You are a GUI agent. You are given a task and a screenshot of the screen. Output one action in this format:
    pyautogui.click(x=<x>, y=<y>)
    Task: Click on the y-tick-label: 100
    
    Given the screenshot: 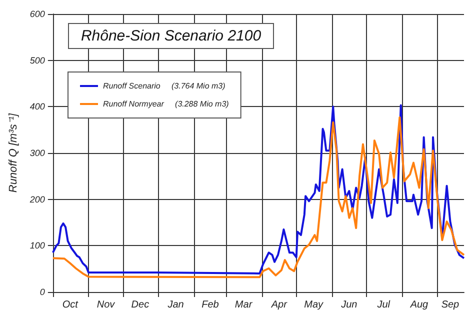 What is the action you would take?
    pyautogui.click(x=37, y=245)
    